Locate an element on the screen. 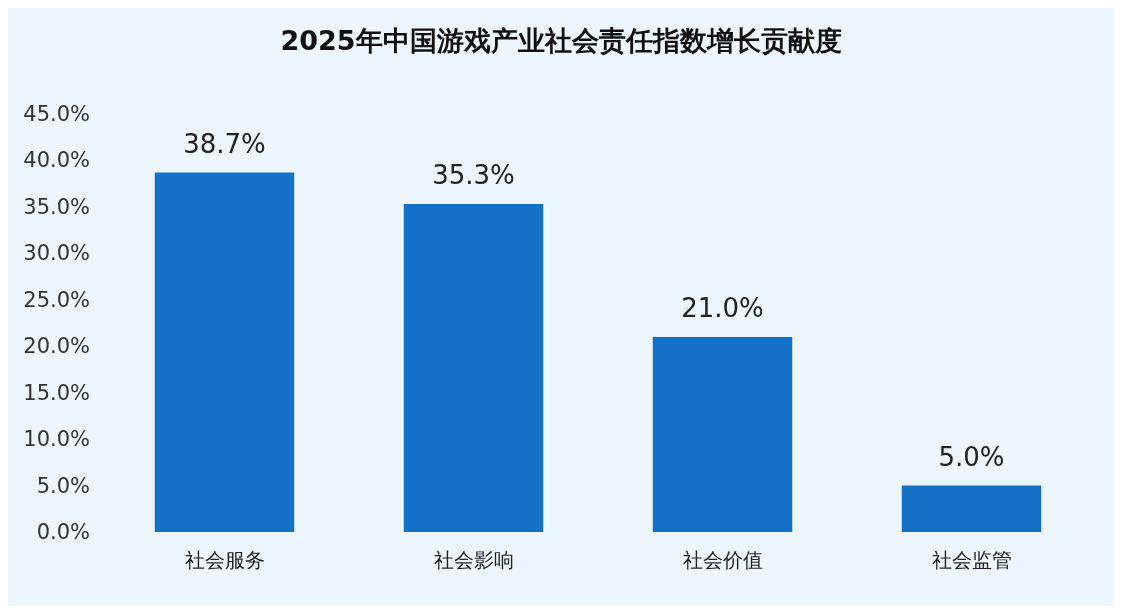 Image resolution: width=1122 pixels, height=614 pixels. y-tick-label: 15.0% is located at coordinates (56, 392).